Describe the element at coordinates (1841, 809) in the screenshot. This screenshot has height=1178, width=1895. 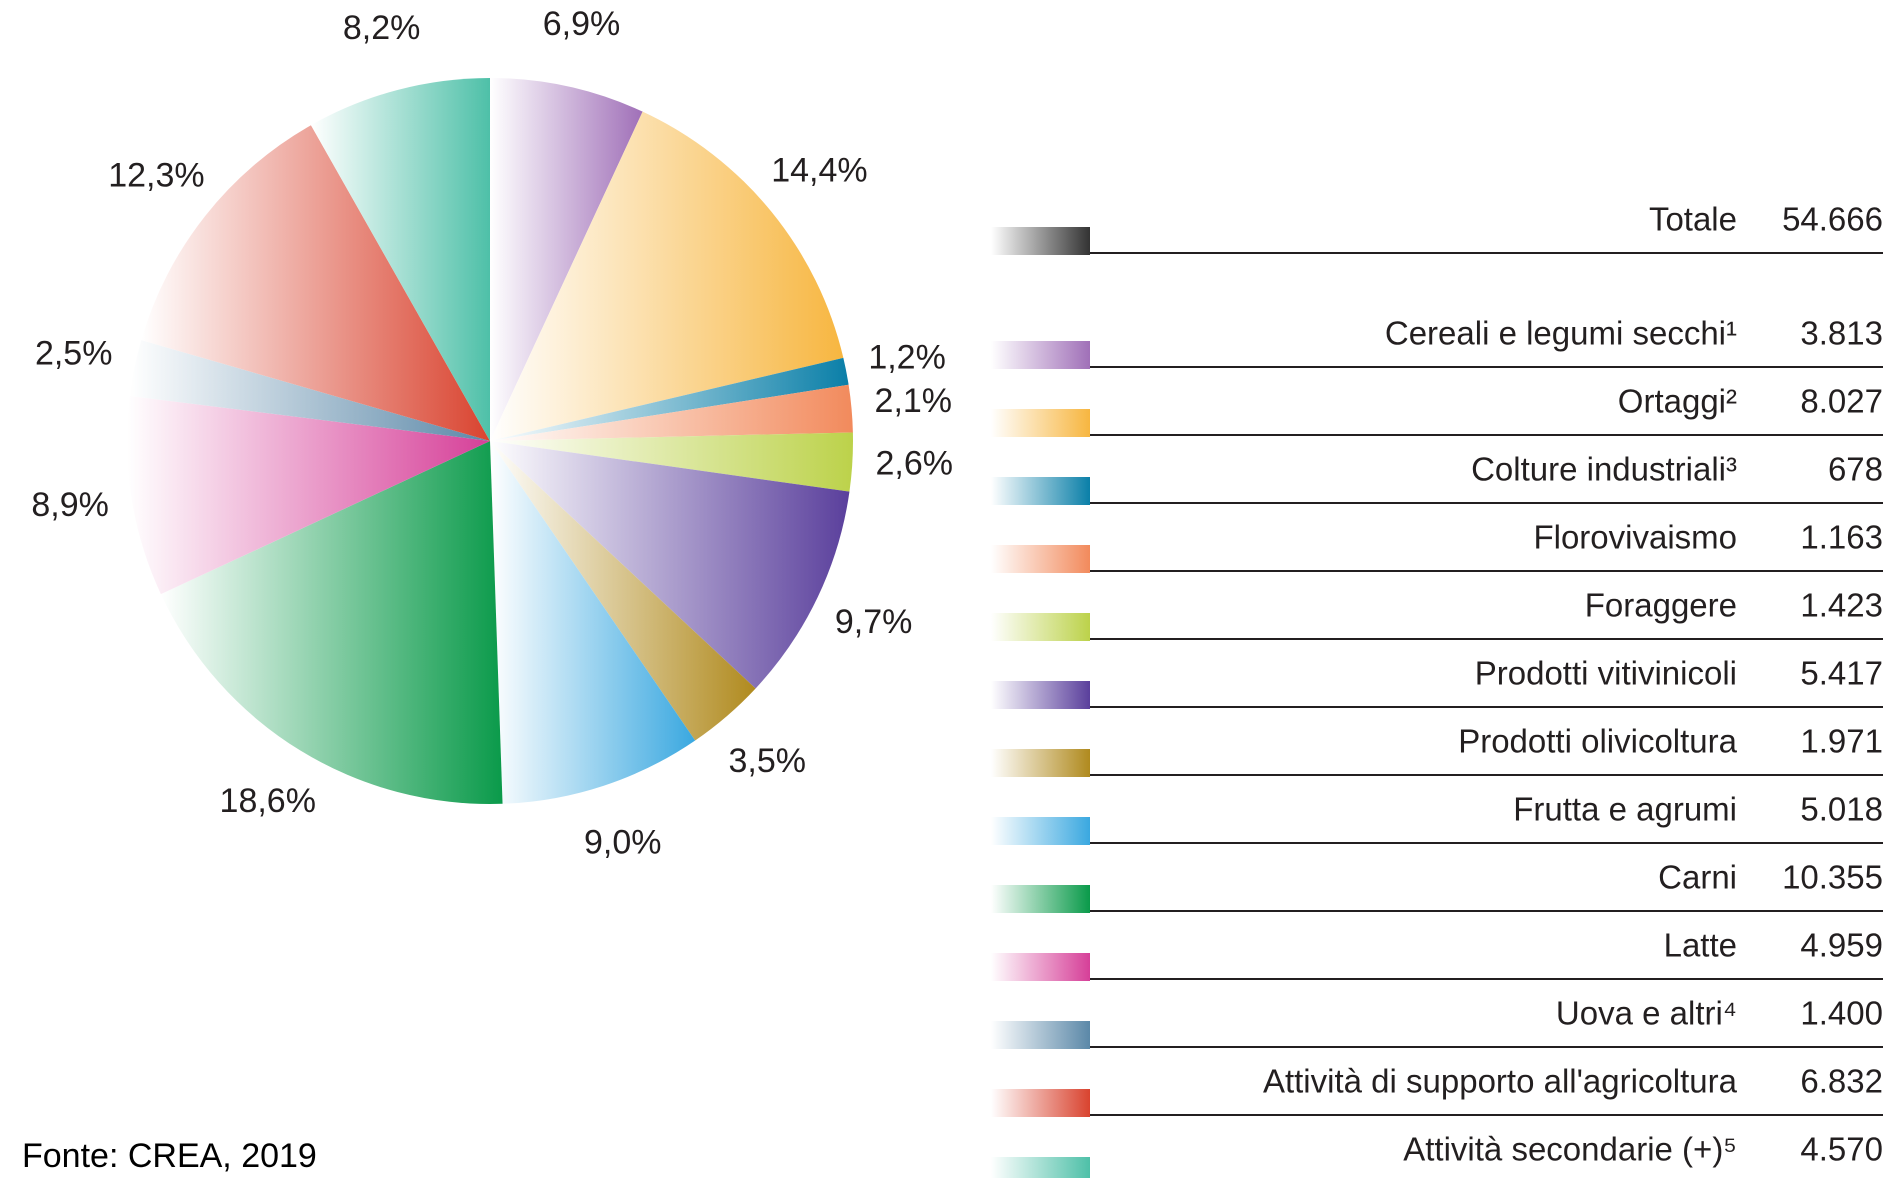
I see `legend-value: 5.018` at that location.